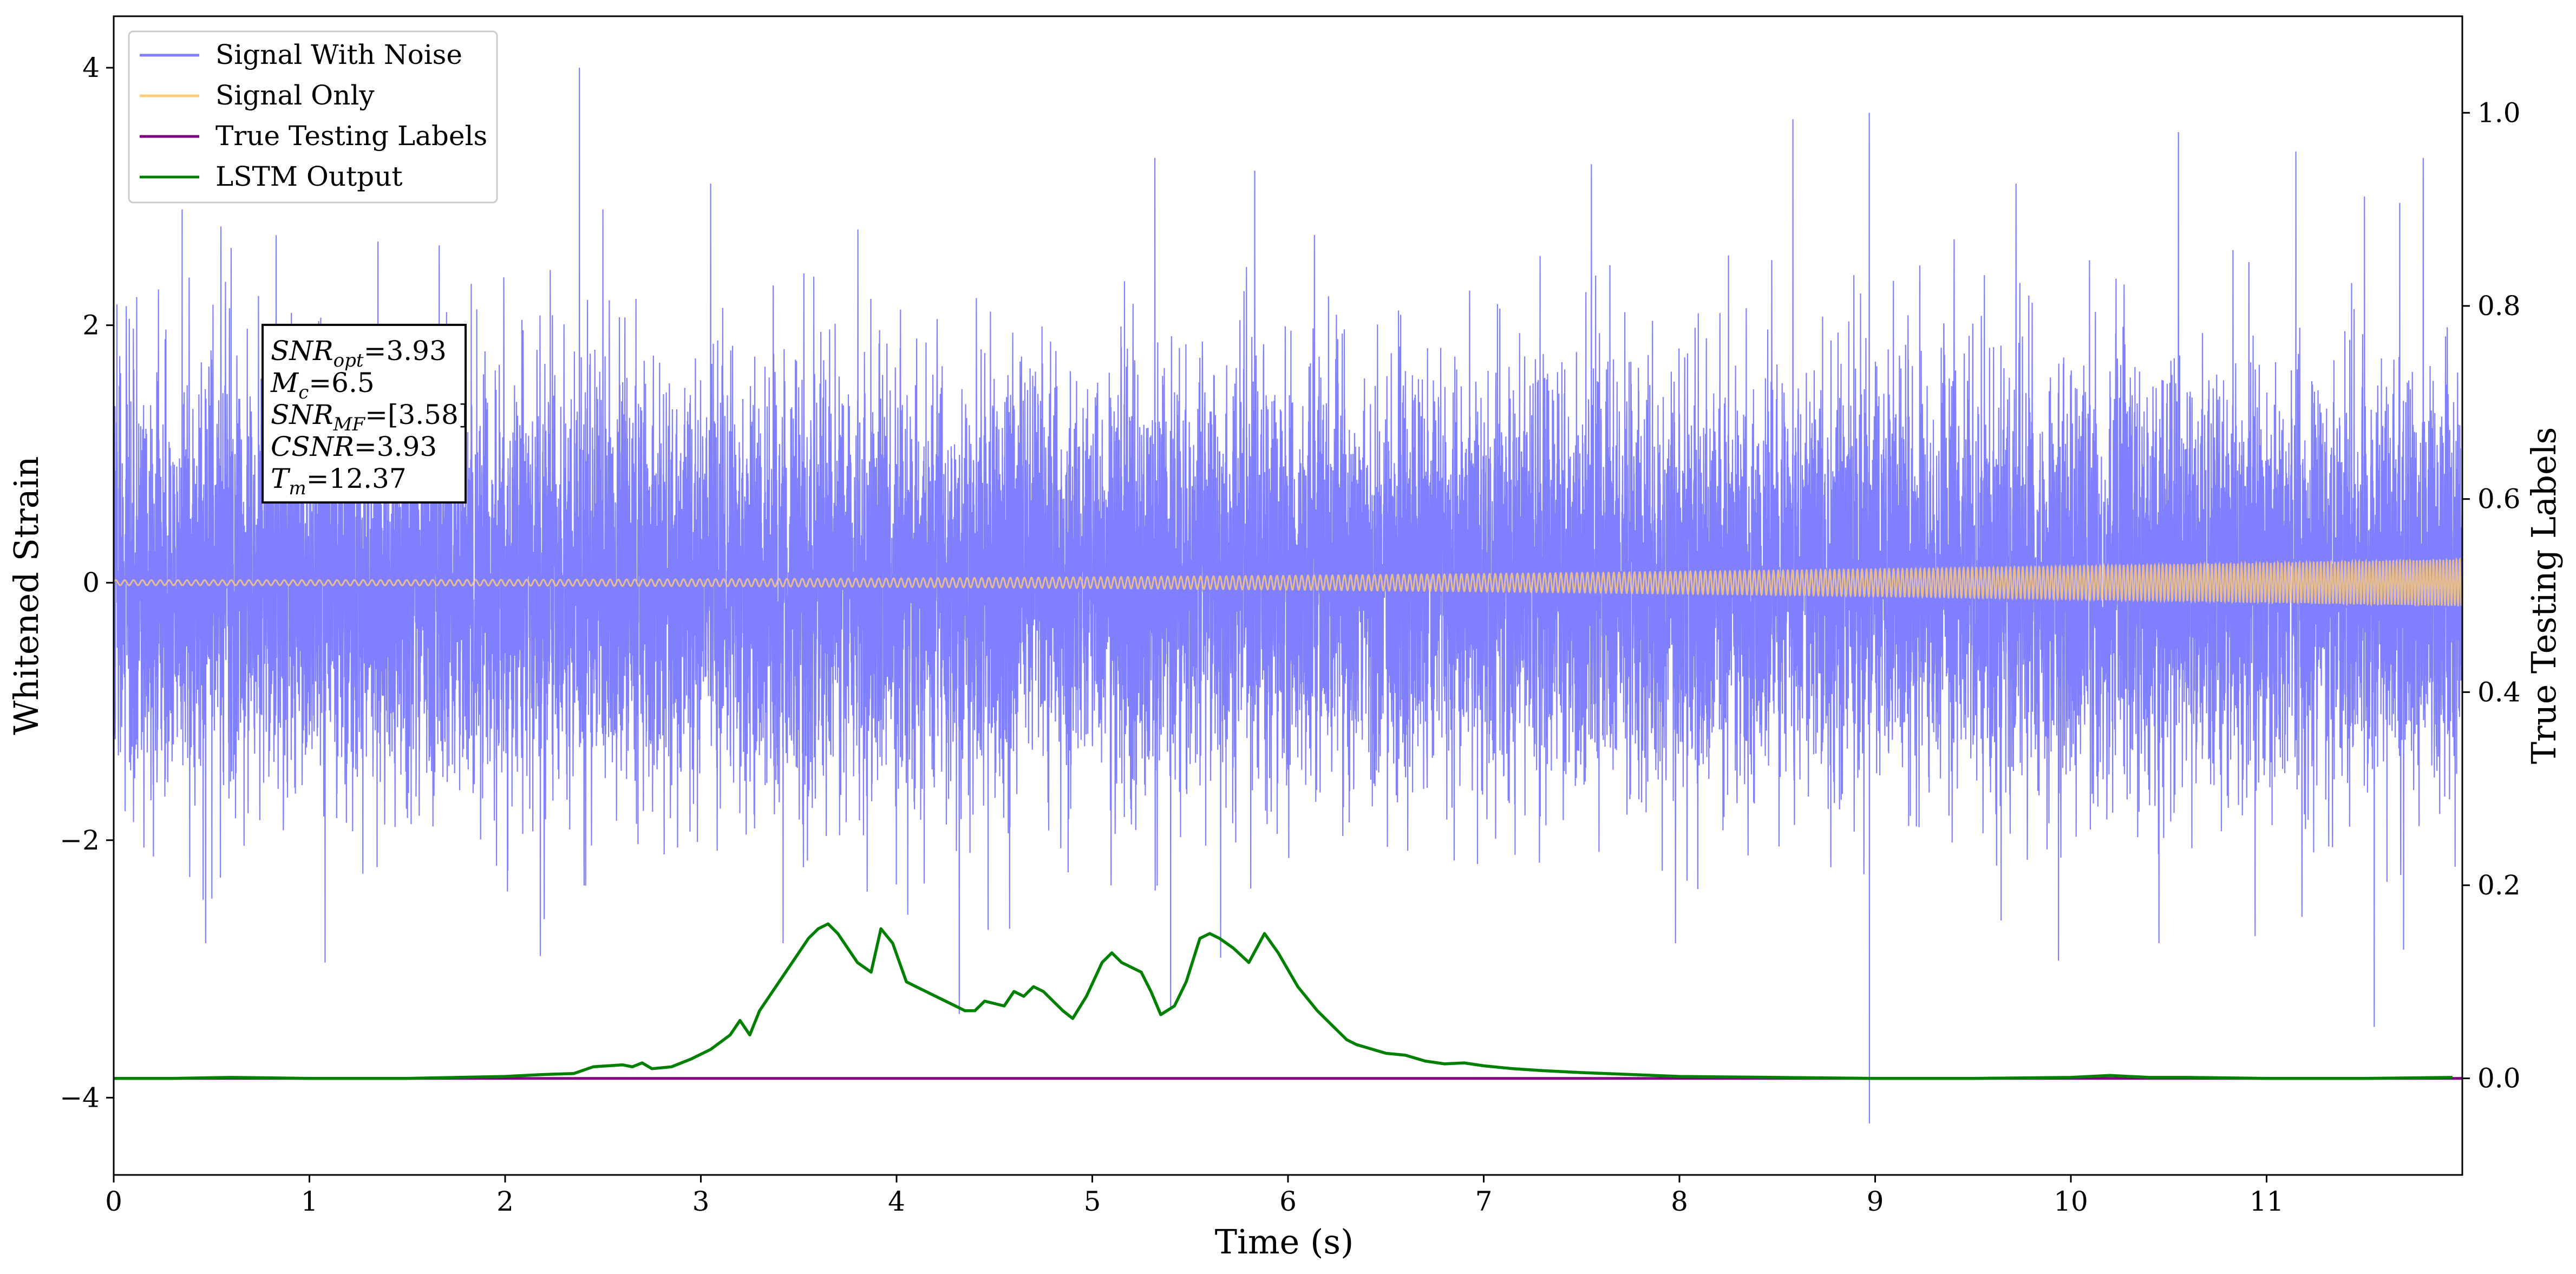  What do you see at coordinates (80, 1097) in the screenshot?
I see `y-tick-label-left: −4` at bounding box center [80, 1097].